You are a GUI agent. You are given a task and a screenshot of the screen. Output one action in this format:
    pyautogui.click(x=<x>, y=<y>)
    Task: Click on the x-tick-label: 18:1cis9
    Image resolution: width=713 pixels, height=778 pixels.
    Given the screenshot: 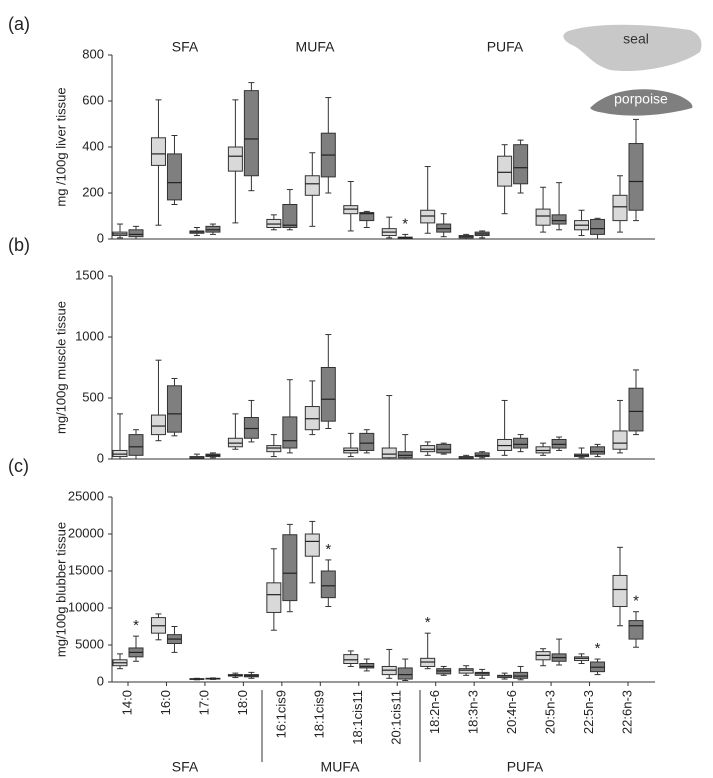 What is the action you would take?
    pyautogui.click(x=319, y=714)
    